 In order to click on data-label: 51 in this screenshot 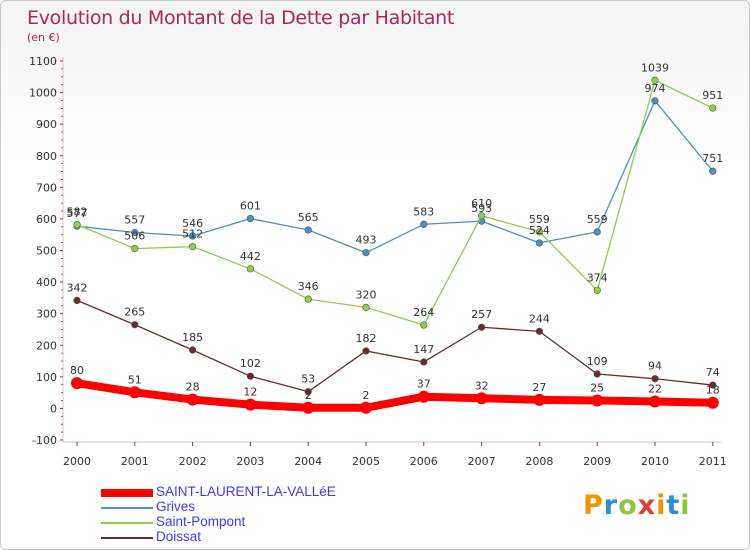, I will do `click(135, 379)`.